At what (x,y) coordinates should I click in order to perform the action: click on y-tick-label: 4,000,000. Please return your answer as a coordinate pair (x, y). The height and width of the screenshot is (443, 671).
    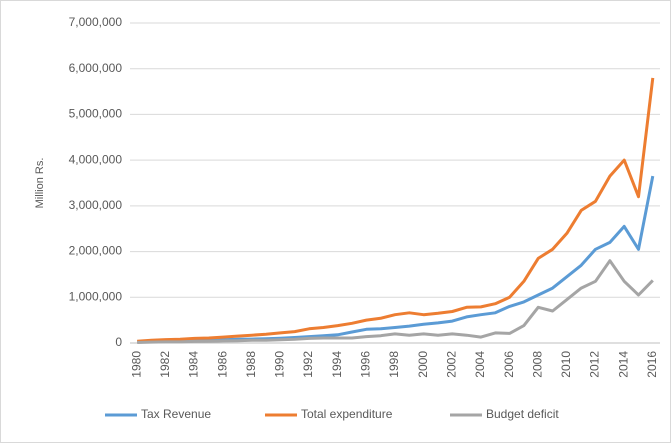
    Looking at the image, I should click on (96, 159).